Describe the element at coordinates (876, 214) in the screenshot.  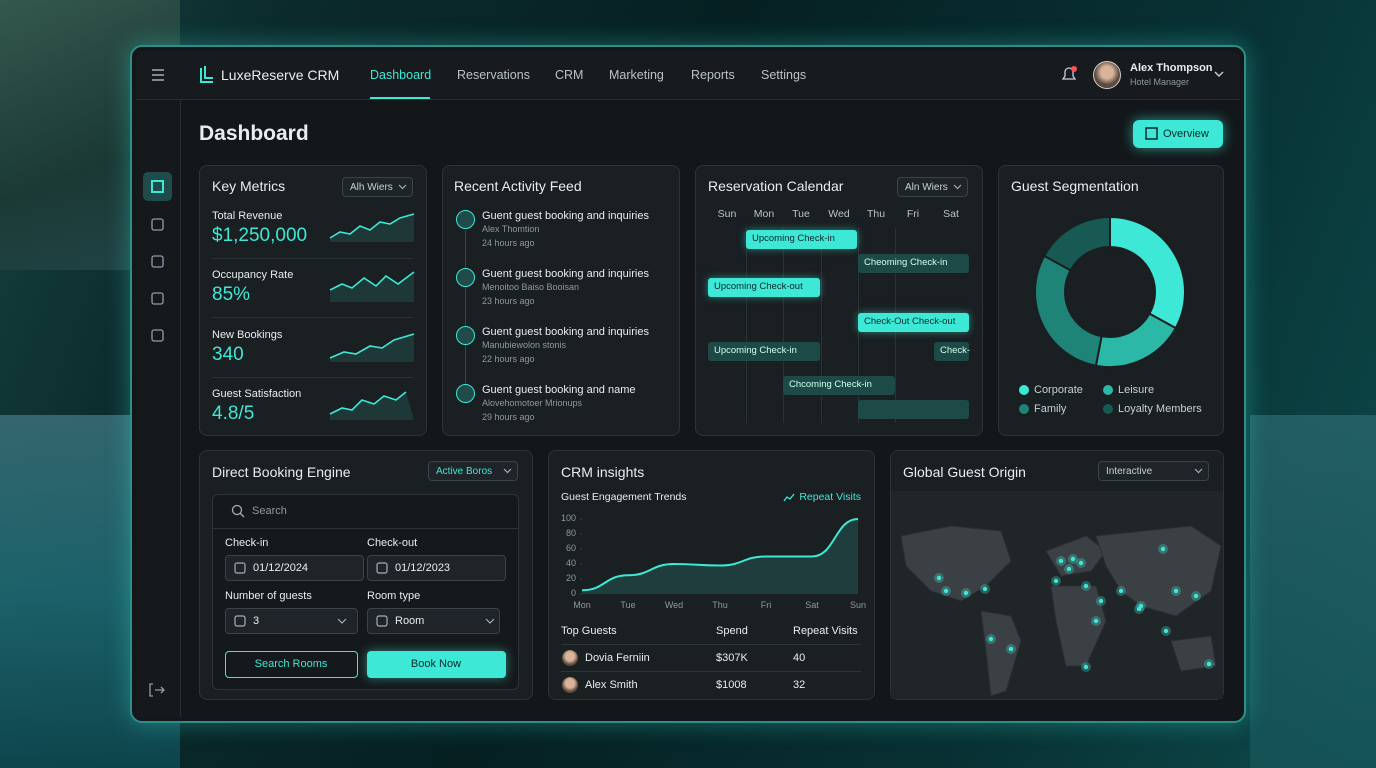
I see `day-label: Thu` at that location.